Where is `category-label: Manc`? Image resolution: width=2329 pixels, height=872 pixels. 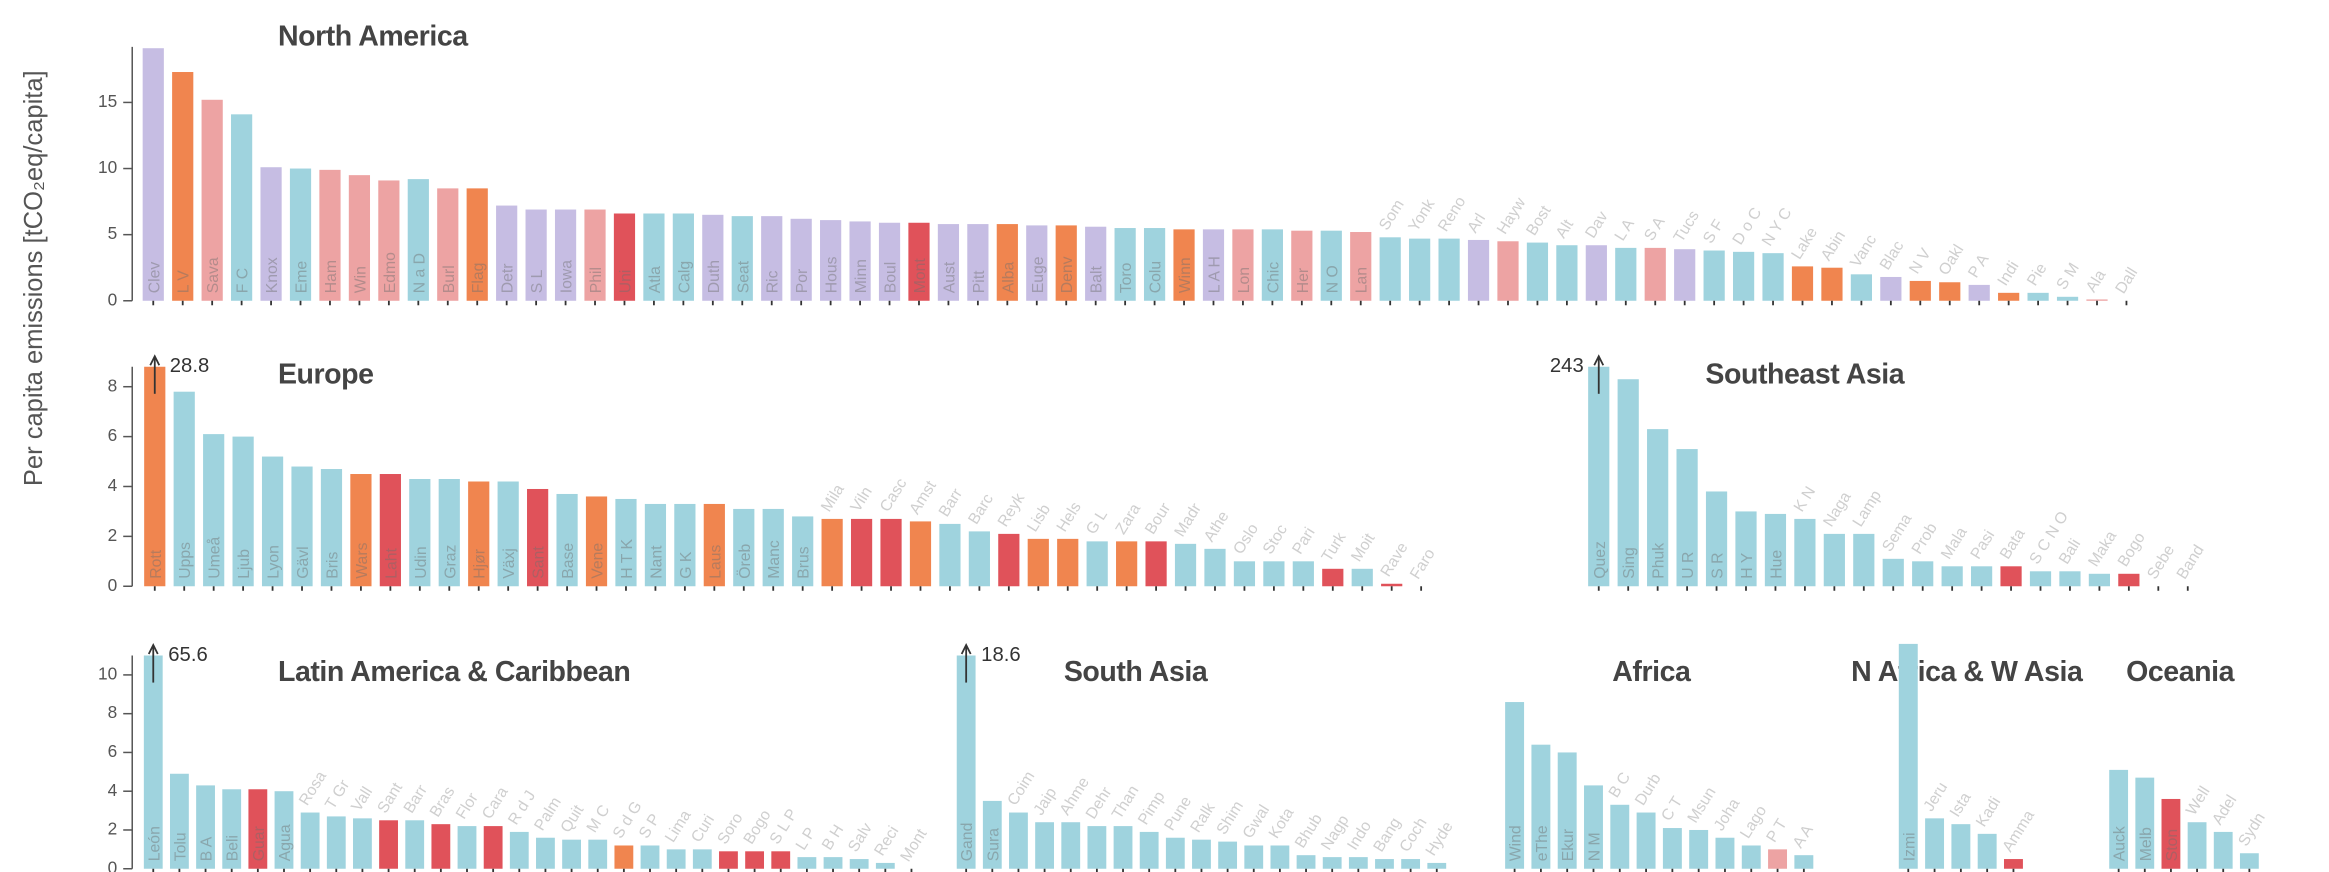 category-label: Manc is located at coordinates (774, 559).